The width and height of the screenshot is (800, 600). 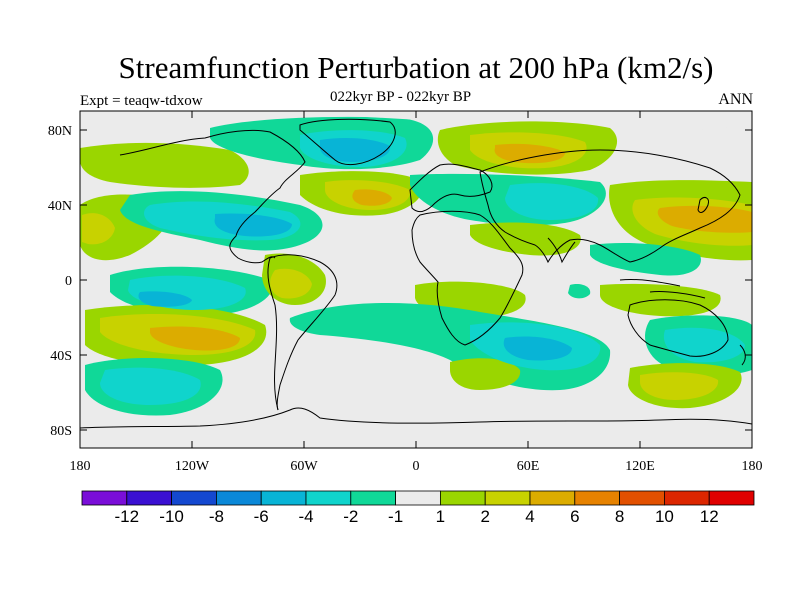 I want to click on y-tick-label: 40S, so click(x=61, y=356).